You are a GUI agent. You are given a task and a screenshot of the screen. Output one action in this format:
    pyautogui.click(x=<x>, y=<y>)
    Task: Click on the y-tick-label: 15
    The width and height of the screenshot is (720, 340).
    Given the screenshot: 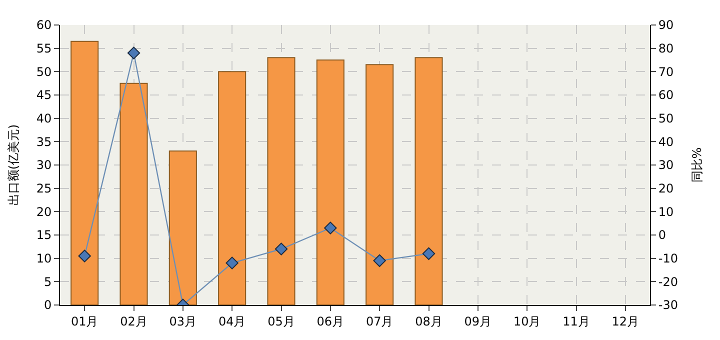 What is the action you would take?
    pyautogui.click(x=44, y=235)
    